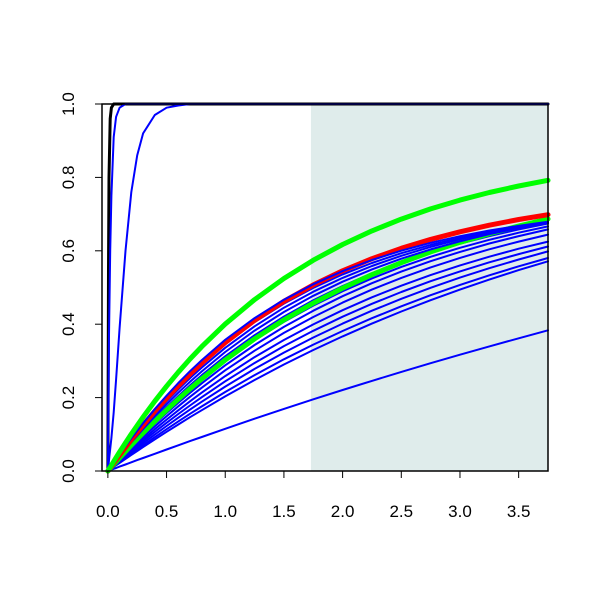 The width and height of the screenshot is (600, 600). I want to click on x-tick-label: 2.0, so click(343, 511).